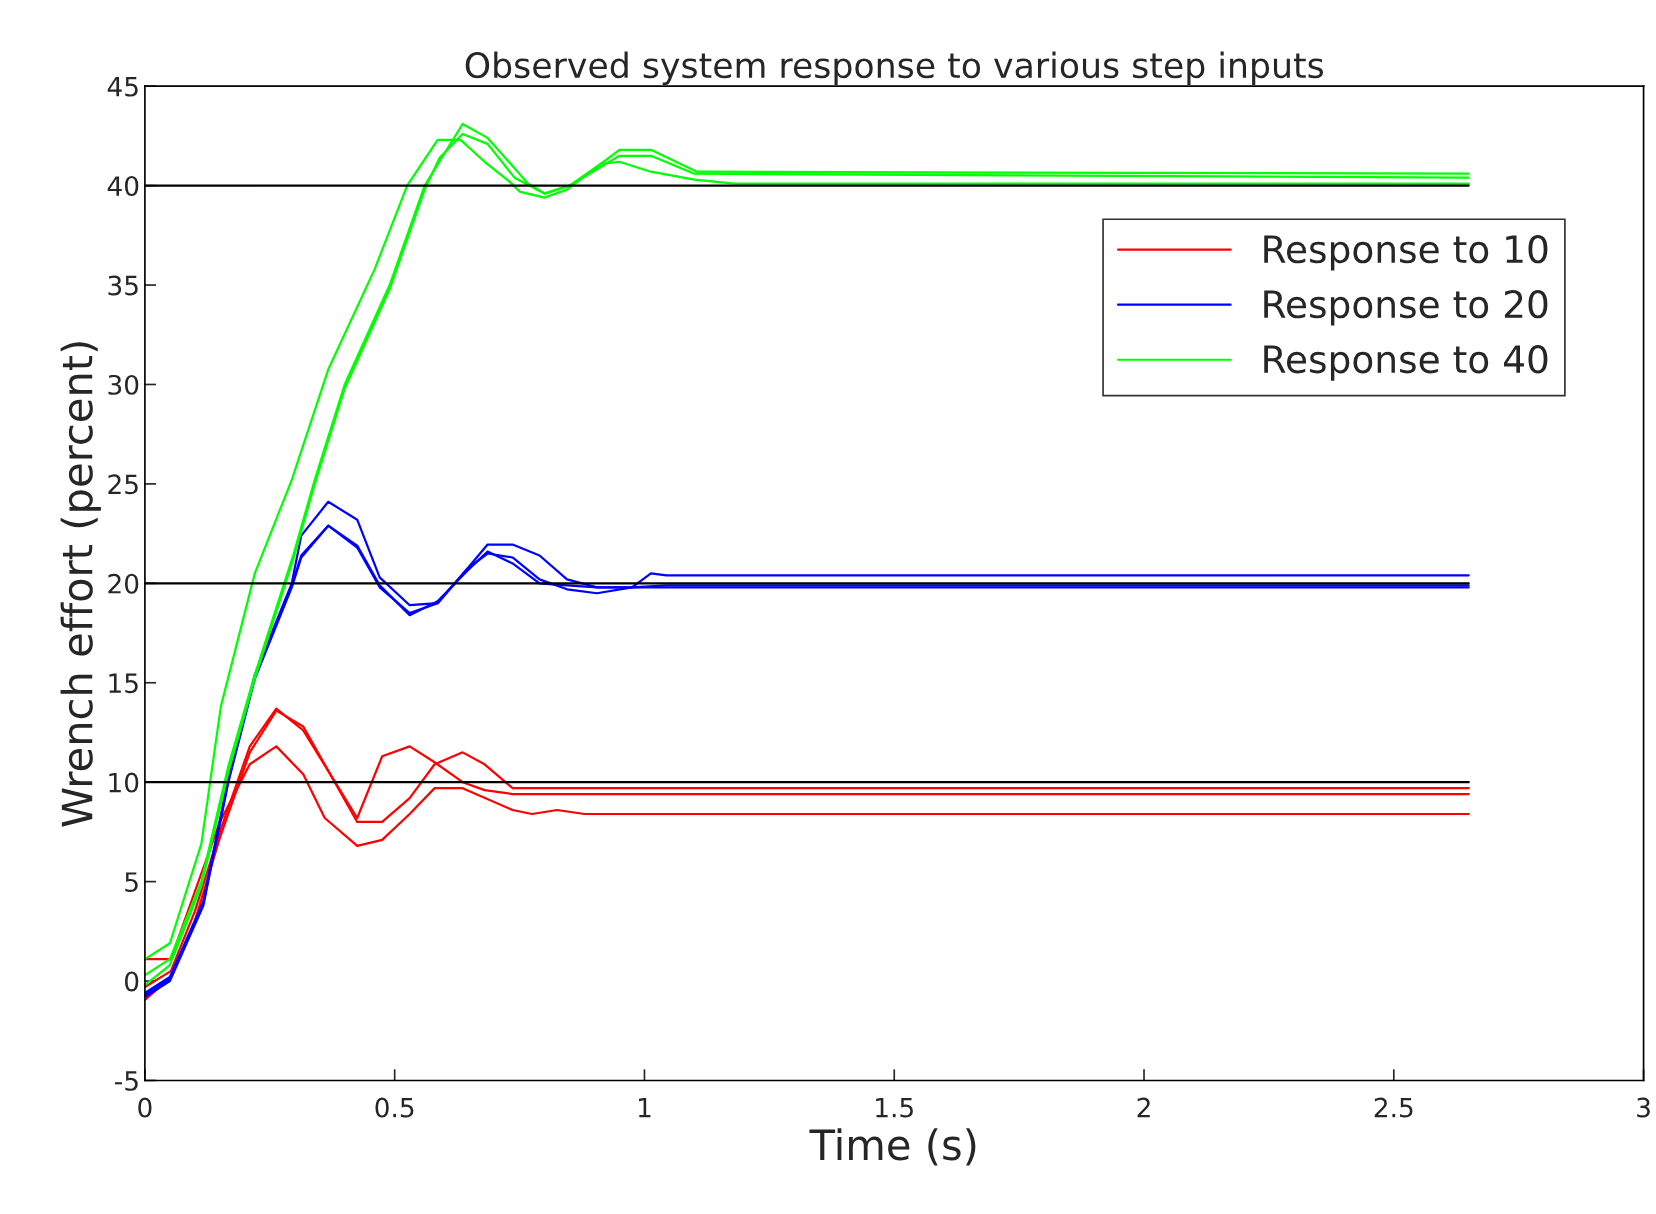 The height and width of the screenshot is (1214, 1656). Describe the element at coordinates (1406, 252) in the screenshot. I see `legend-label: Response to 10` at that location.